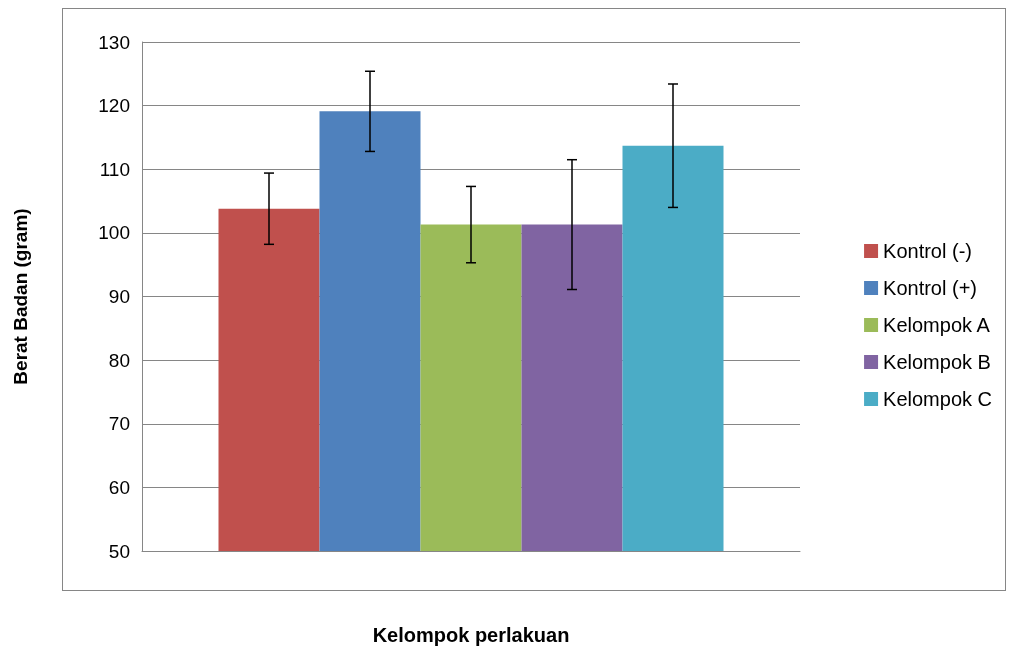 The height and width of the screenshot is (650, 1011). Describe the element at coordinates (114, 106) in the screenshot. I see `y-tick-label: 120` at that location.